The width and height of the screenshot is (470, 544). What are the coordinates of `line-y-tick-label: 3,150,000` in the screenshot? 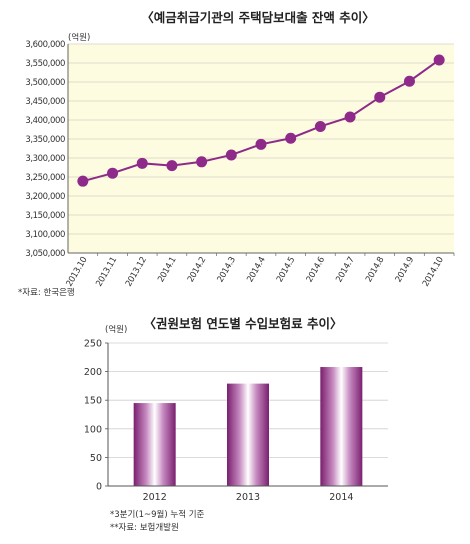 It's located at (45, 216).